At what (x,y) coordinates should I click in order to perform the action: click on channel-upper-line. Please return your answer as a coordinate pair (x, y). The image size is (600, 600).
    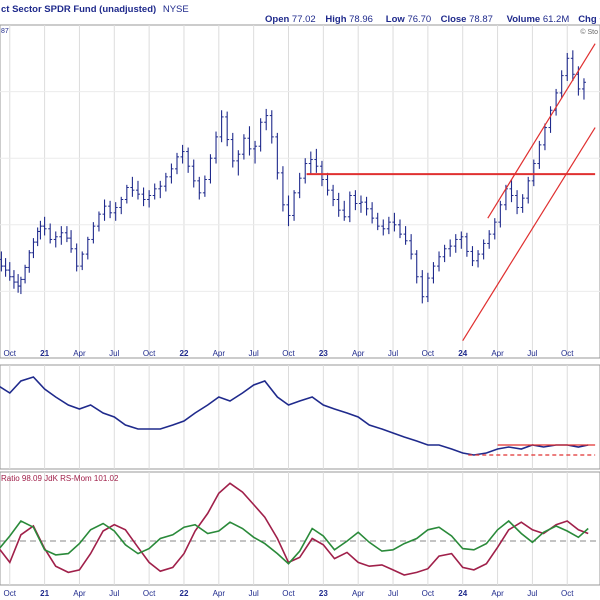
    Looking at the image, I should click on (541, 131).